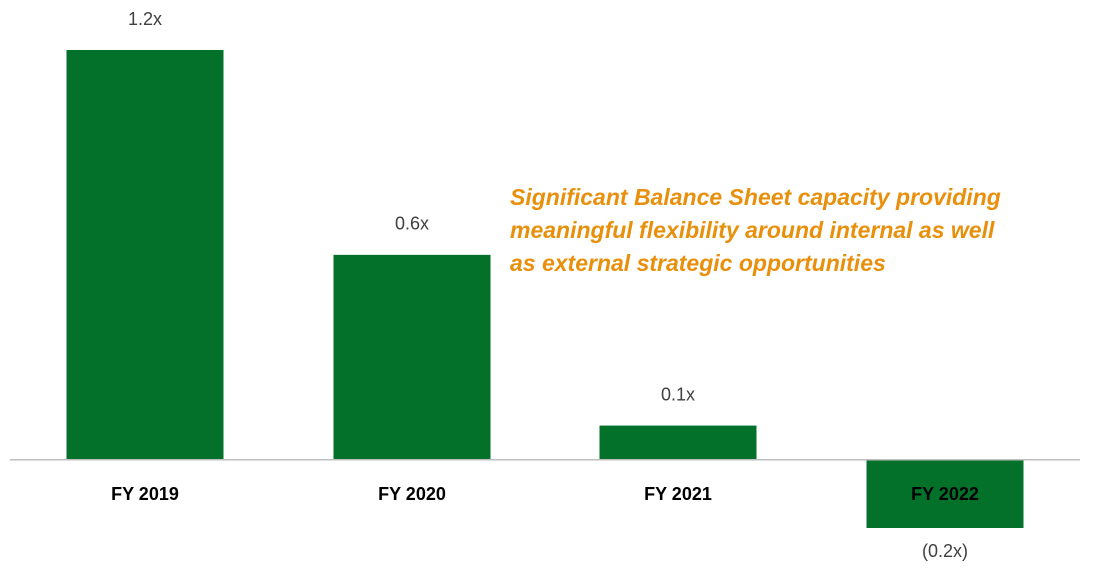 The image size is (1113, 574). I want to click on annotation-line: as external strategic opportunities, so click(698, 263).